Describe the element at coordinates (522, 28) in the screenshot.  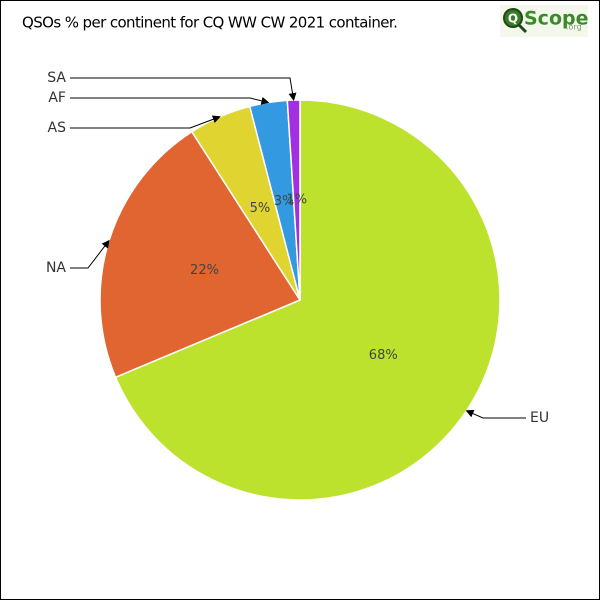
I see `logo-handle` at that location.